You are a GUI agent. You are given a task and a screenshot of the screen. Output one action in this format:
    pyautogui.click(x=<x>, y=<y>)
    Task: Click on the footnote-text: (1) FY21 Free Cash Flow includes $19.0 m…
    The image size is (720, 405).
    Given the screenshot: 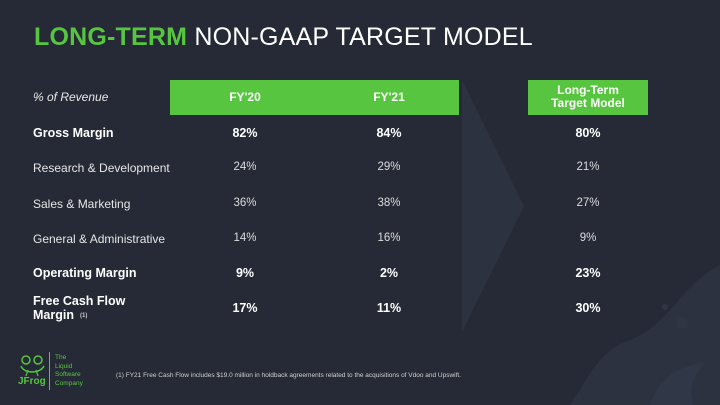 What is the action you would take?
    pyautogui.click(x=289, y=375)
    